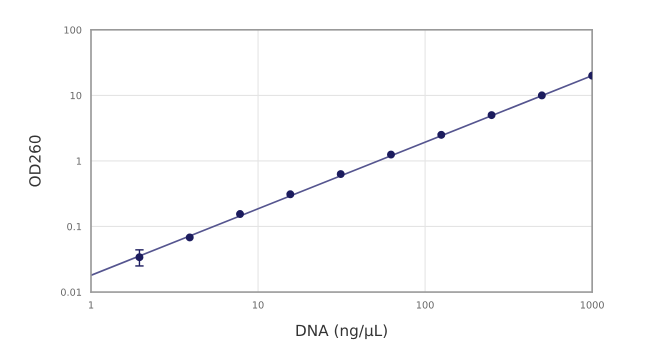  Describe the element at coordinates (425, 305) in the screenshot. I see `x-tick-label: 100` at that location.